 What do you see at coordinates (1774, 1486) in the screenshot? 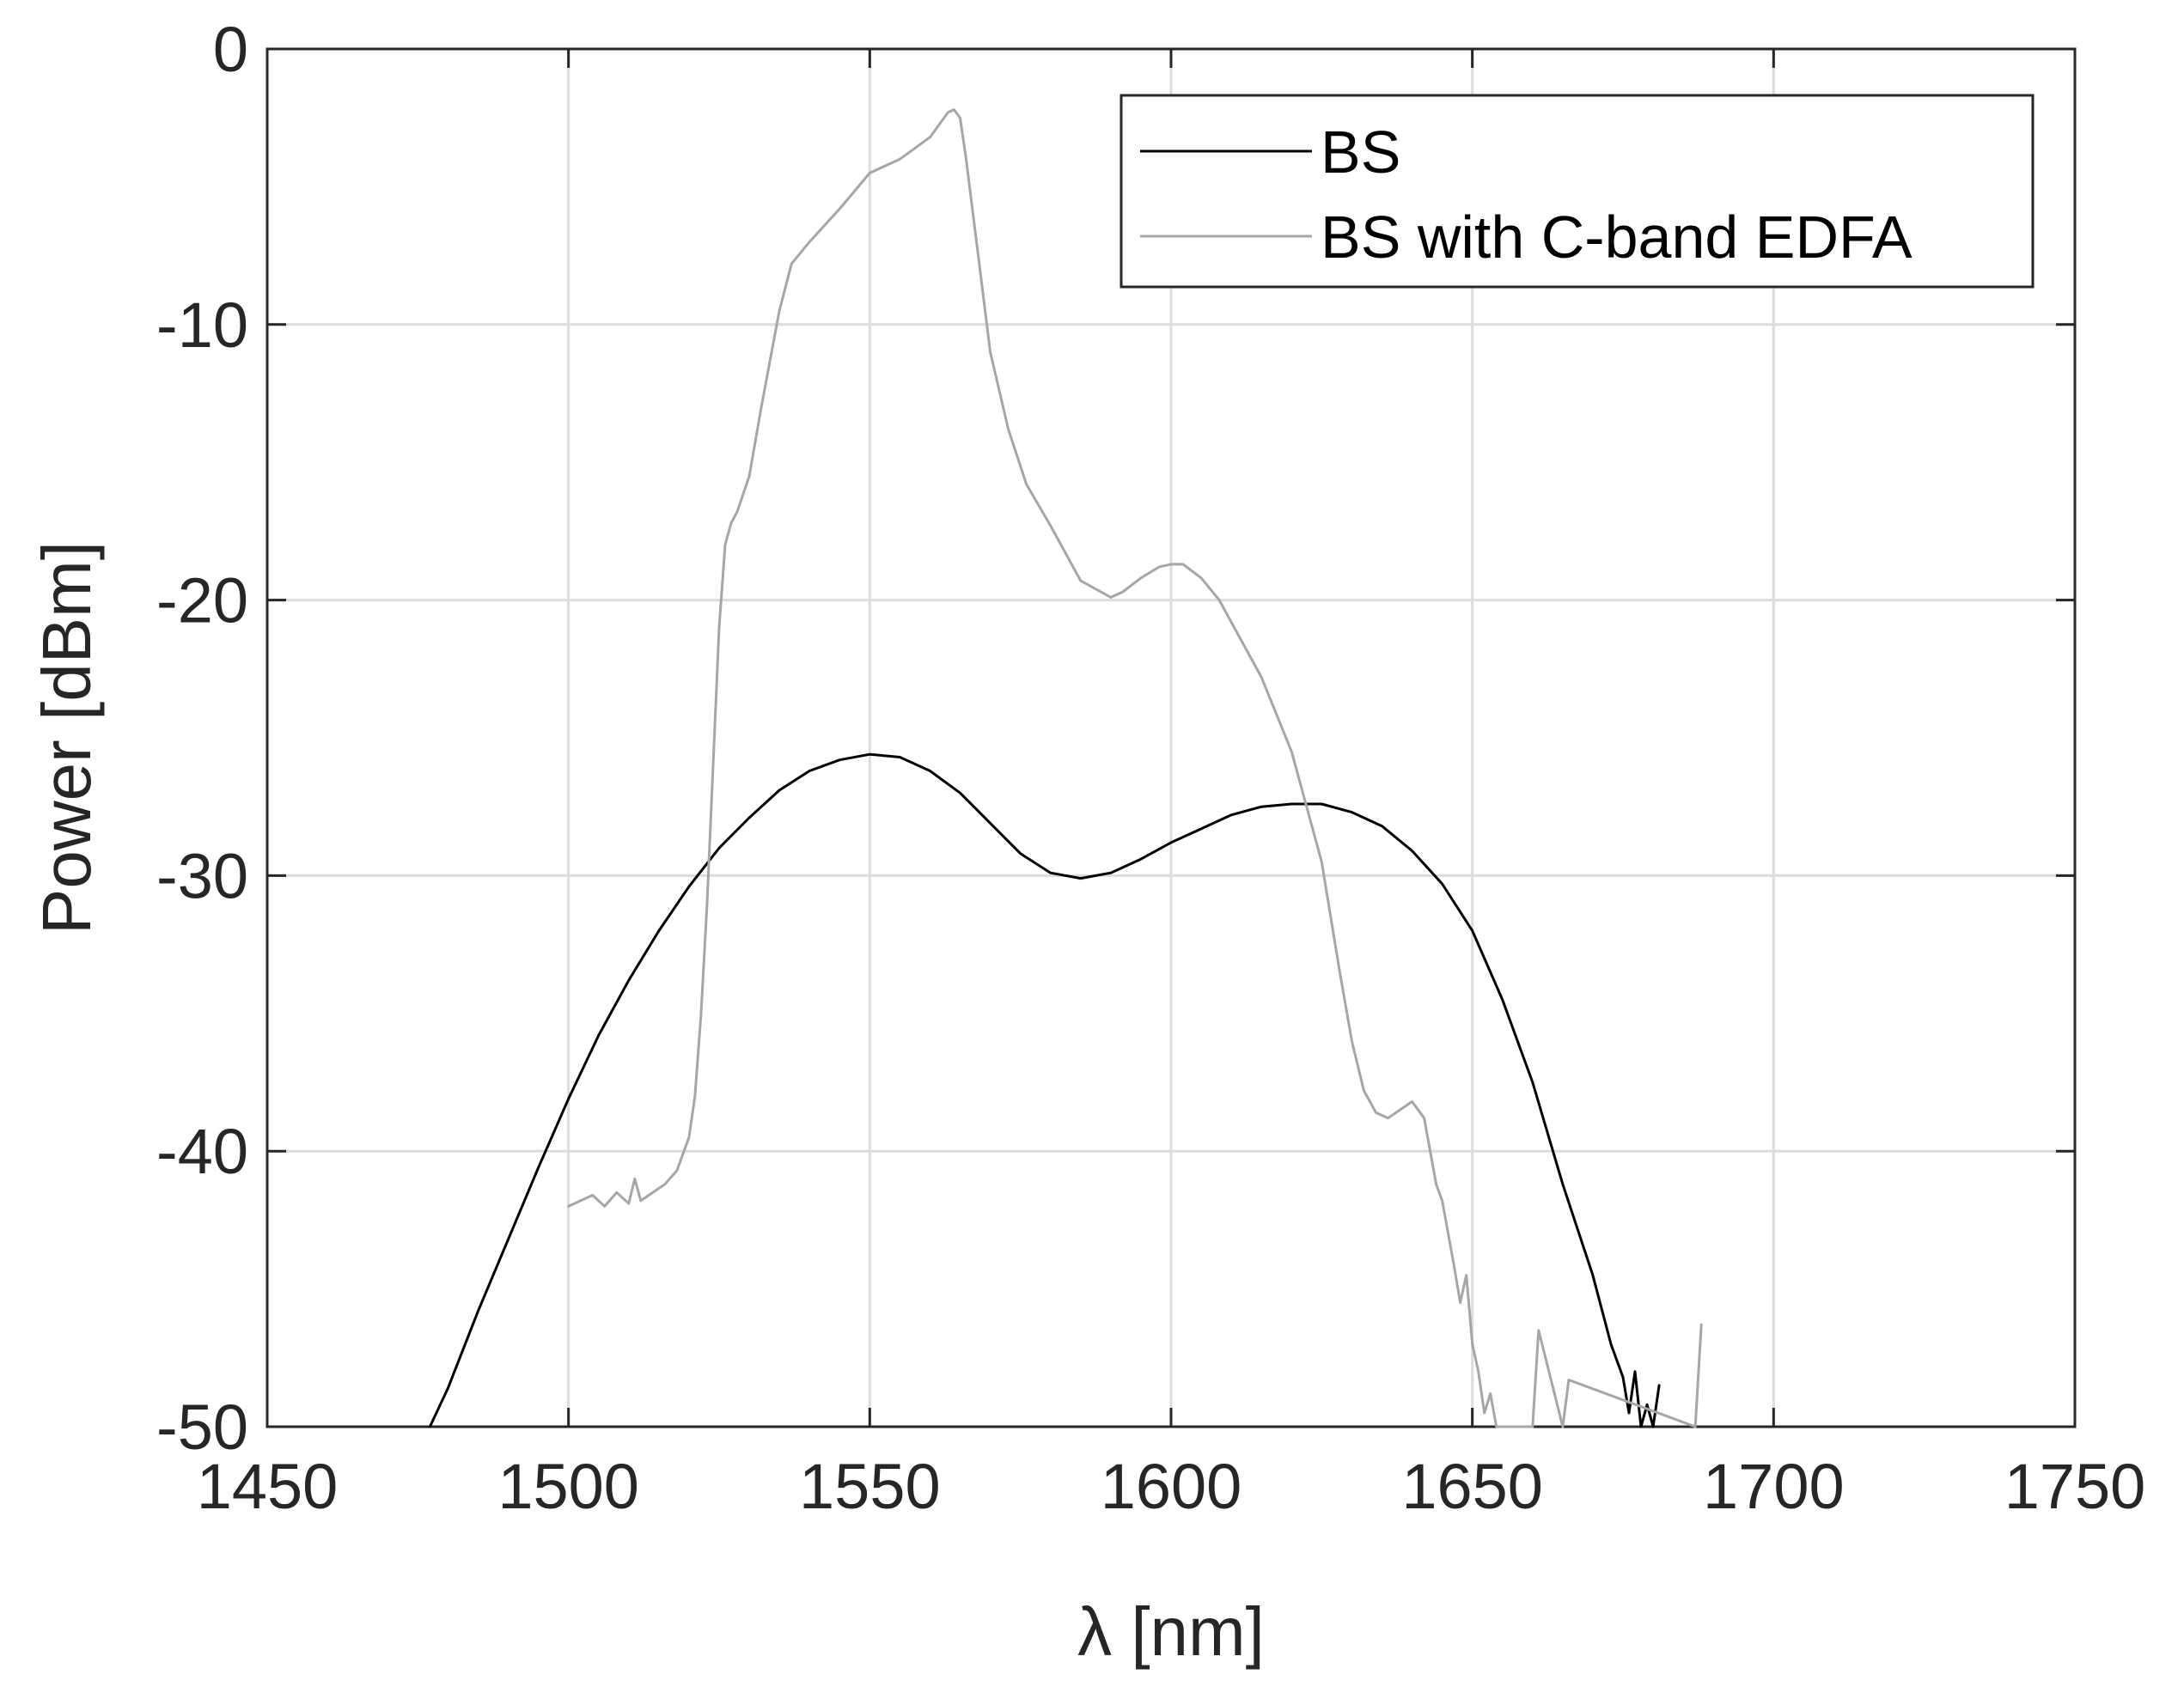
I see `x-tick-label: 1700` at bounding box center [1774, 1486].